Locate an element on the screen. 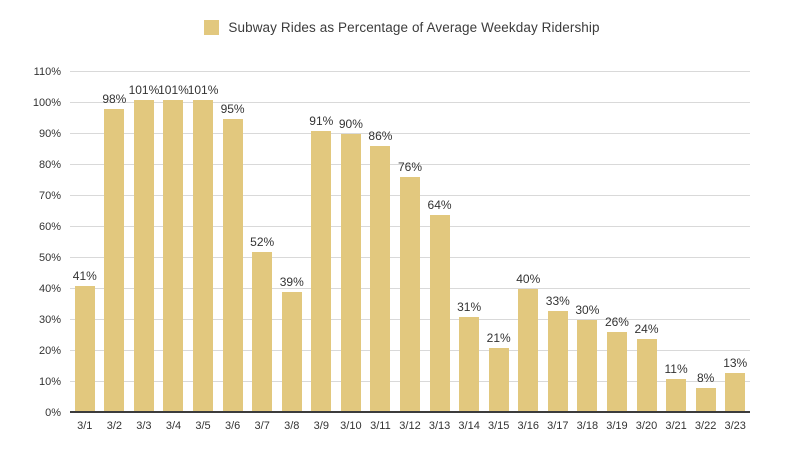 This screenshot has width=804, height=474. bar-column: 90% 3/10 is located at coordinates (351, 252).